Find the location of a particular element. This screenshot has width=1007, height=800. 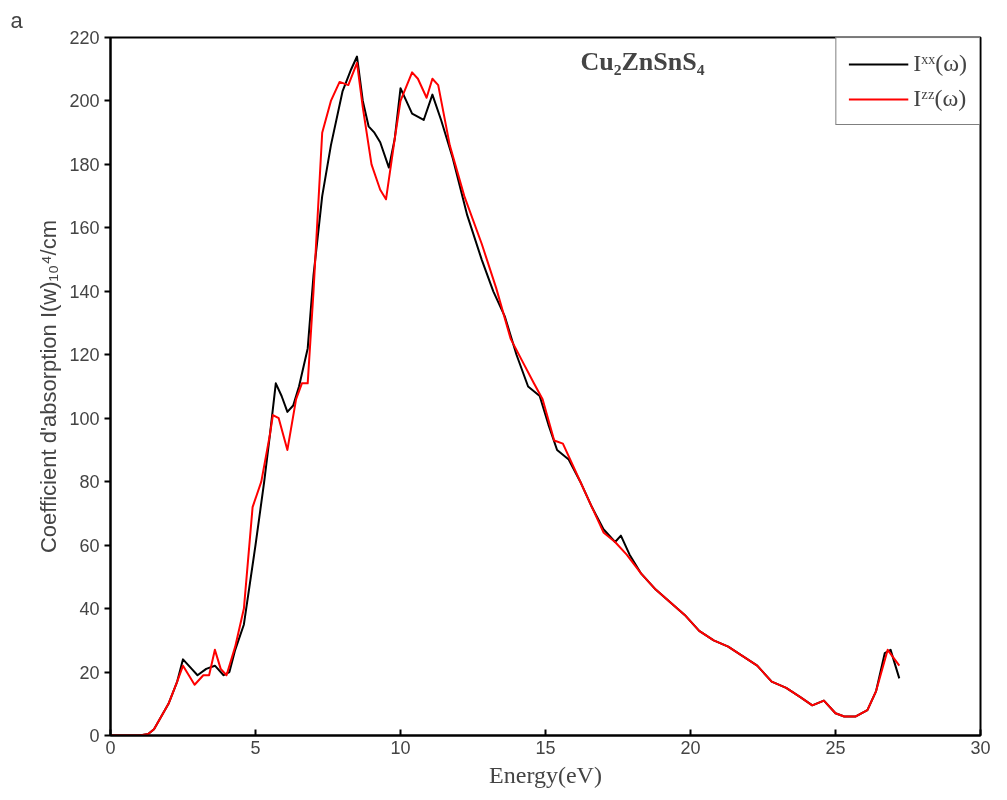

text: a is located at coordinates (17, 20).